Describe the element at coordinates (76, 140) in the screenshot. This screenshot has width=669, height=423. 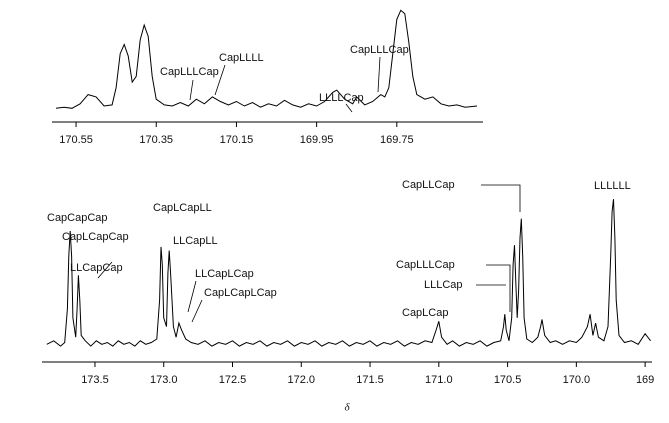
I see `x-tick-label: 170.55` at that location.